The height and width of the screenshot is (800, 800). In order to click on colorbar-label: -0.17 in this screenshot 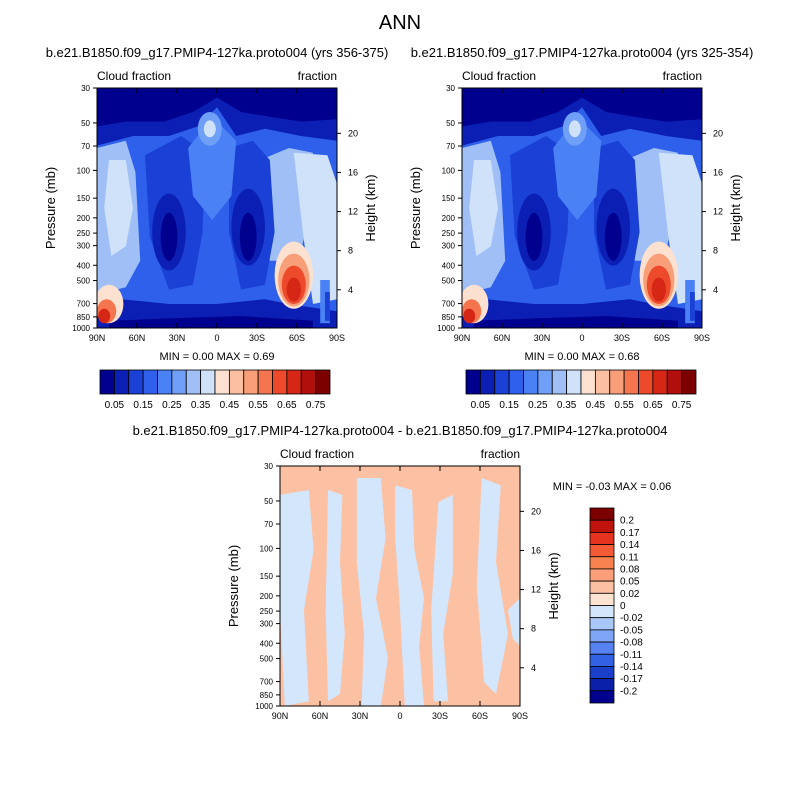, I will do `click(631, 679)`.